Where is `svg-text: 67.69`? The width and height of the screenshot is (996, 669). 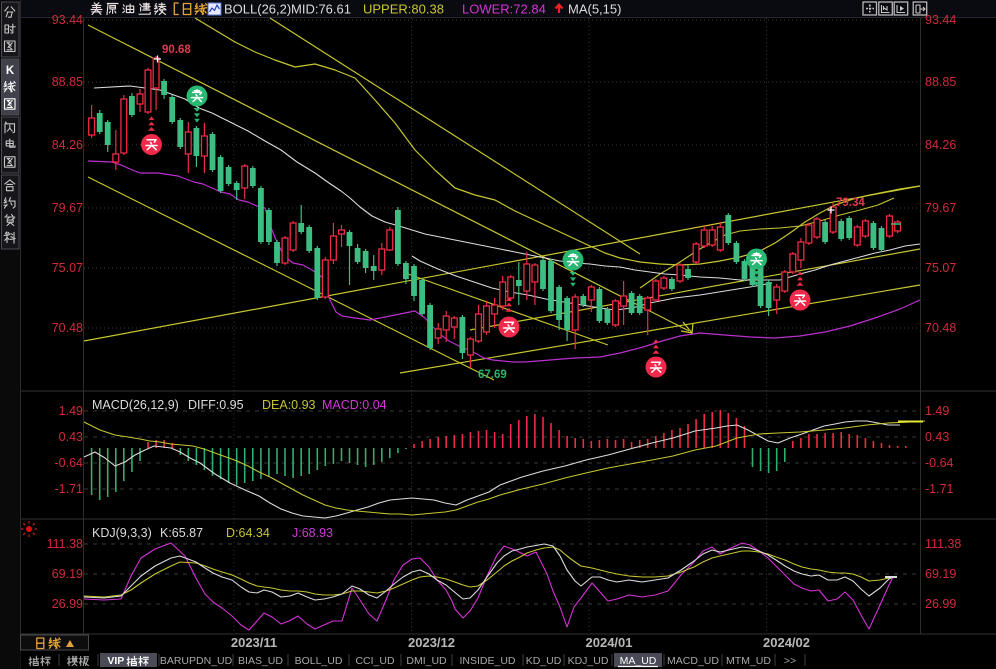
svg-text: 67.69 is located at coordinates (492, 375).